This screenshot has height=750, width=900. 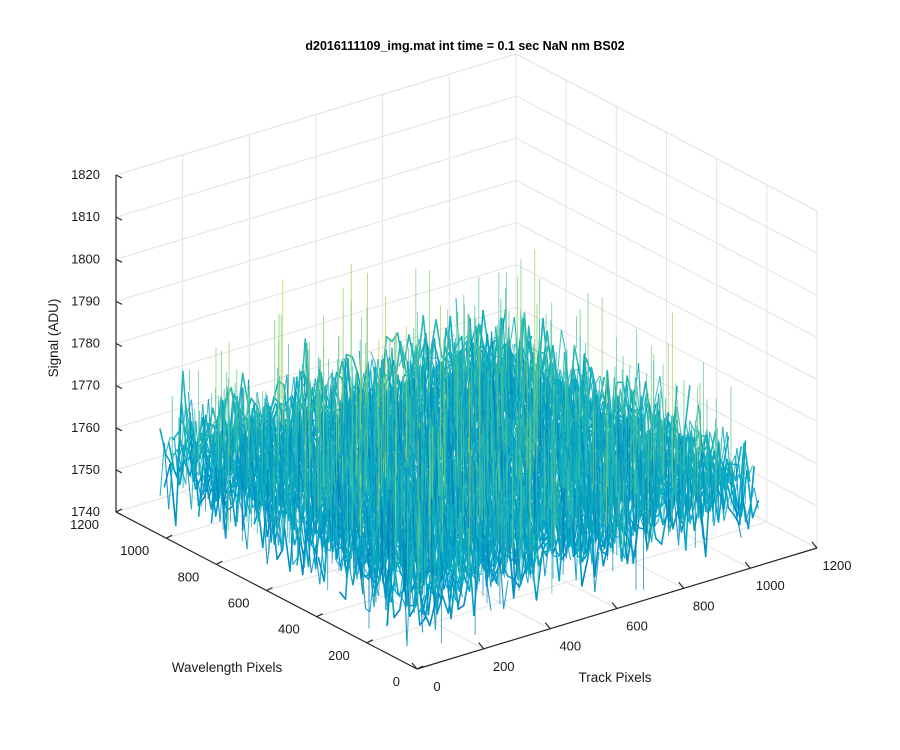 What do you see at coordinates (566, 582) in the screenshot?
I see `floor-gridline-y` at bounding box center [566, 582].